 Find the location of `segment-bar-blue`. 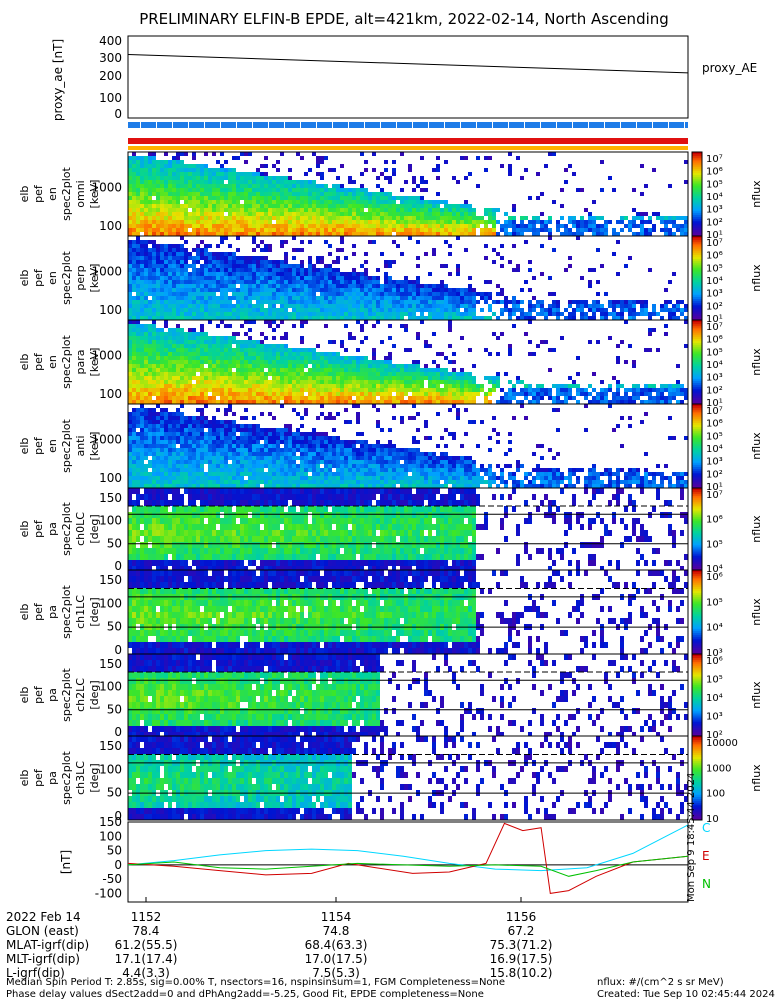

segment-bar-blue is located at coordinates (408, 125).